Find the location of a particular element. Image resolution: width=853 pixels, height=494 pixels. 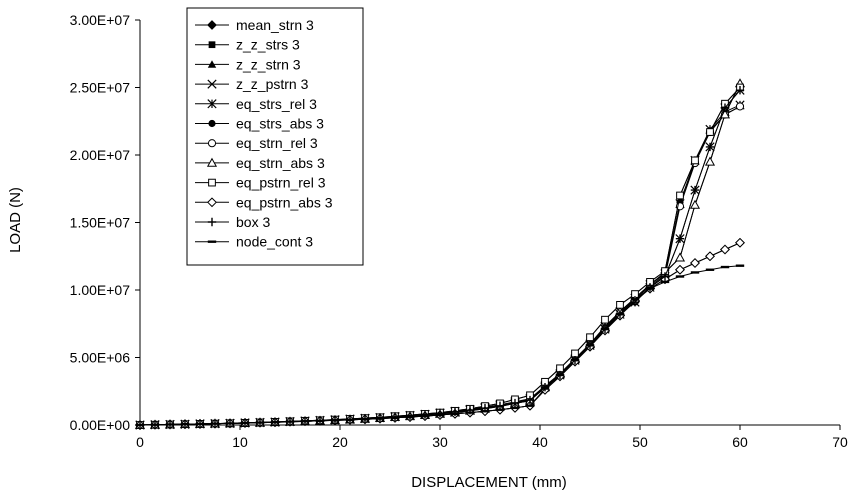

legend-label: mean_strn 3 is located at coordinates (275, 25).